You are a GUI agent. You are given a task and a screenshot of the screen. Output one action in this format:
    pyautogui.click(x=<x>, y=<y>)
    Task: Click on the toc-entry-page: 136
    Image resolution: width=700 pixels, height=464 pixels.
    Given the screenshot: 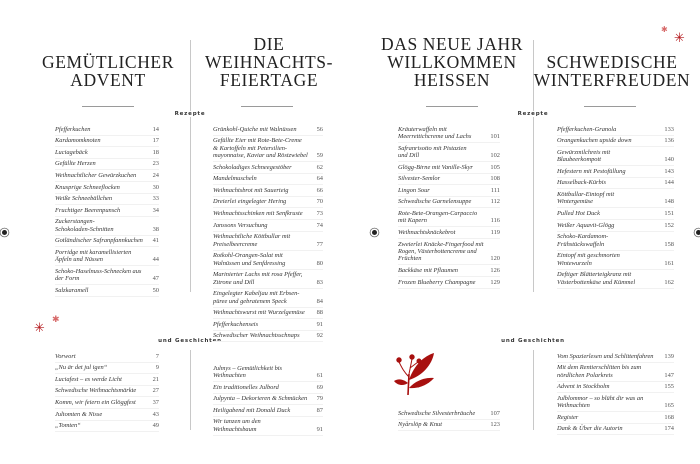 What is the action you would take?
    pyautogui.click(x=669, y=141)
    